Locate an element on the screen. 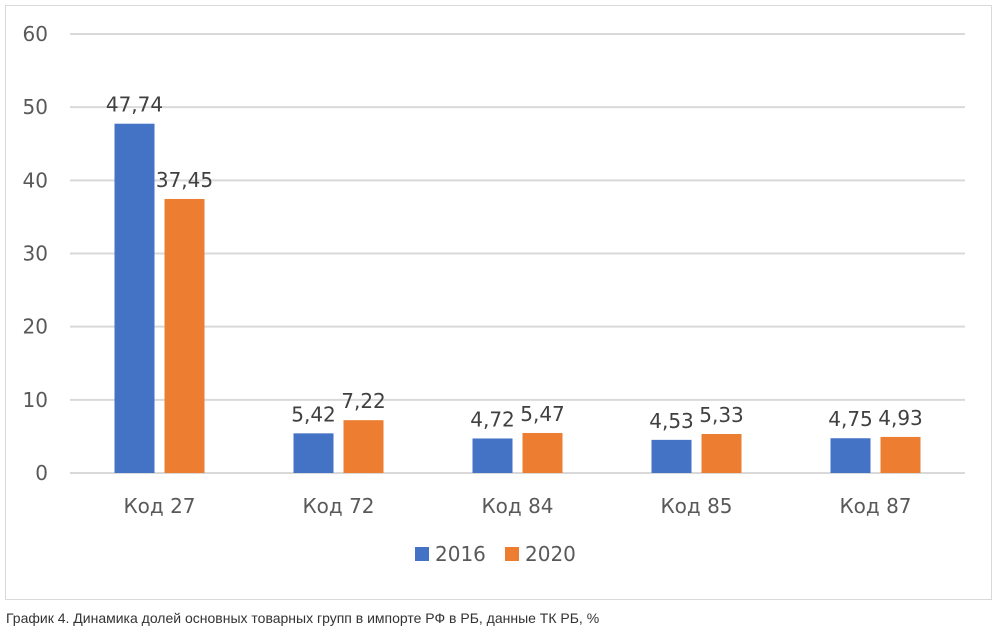 The width and height of the screenshot is (1000, 634). y-tick-label: 0 is located at coordinates (41, 473).